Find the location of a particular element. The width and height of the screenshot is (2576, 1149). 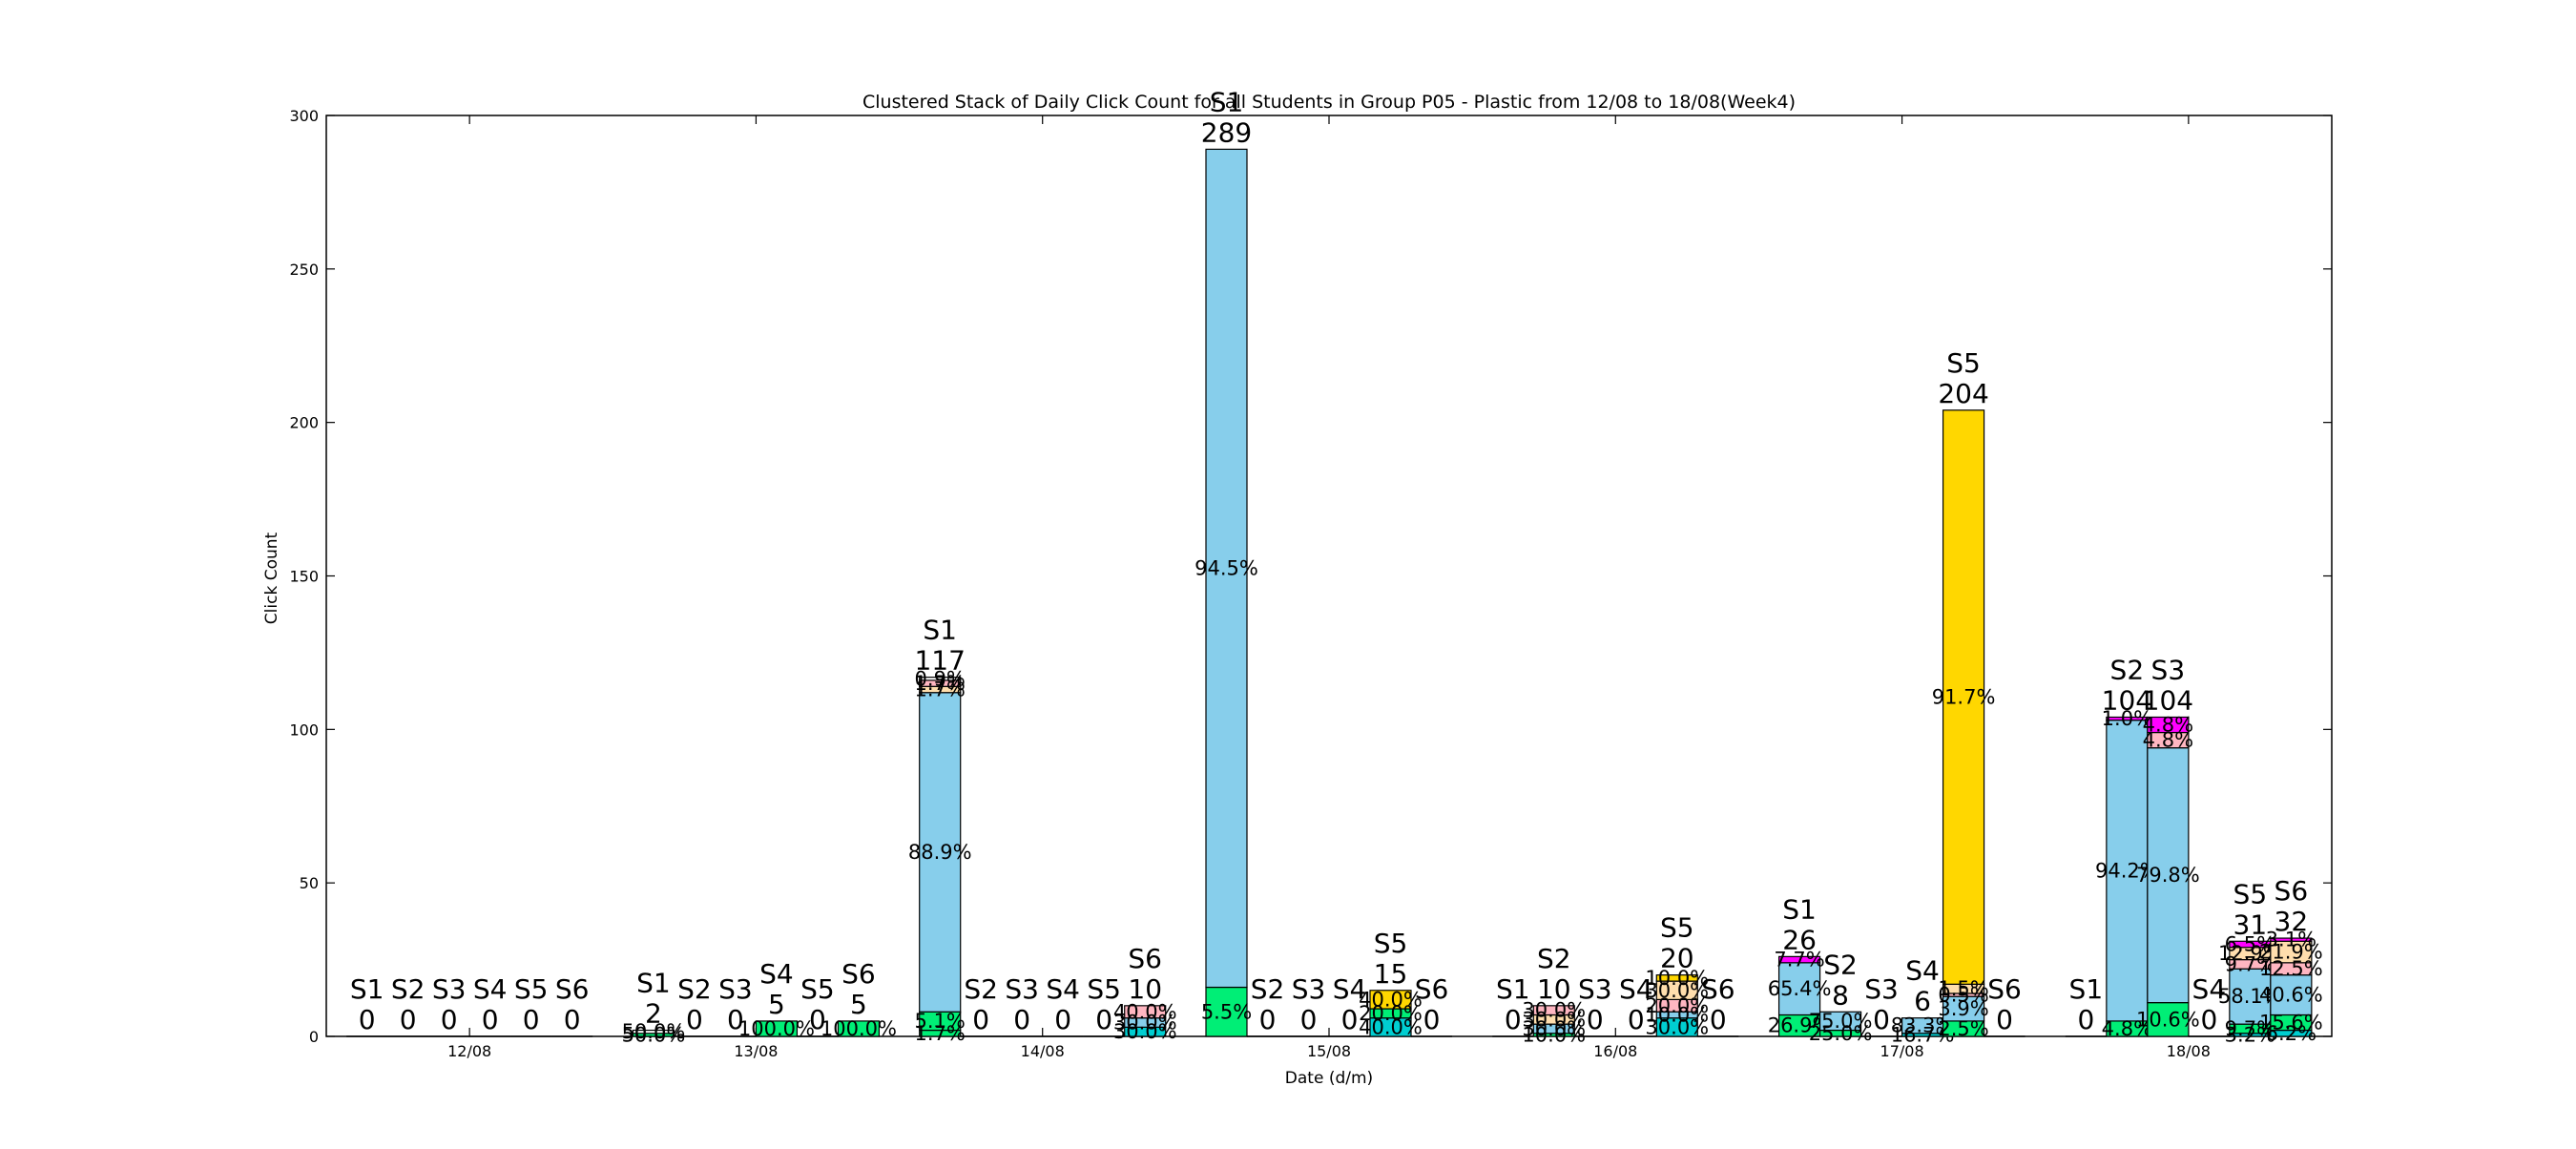

x-tick-label: 13/08 is located at coordinates (756, 1051).